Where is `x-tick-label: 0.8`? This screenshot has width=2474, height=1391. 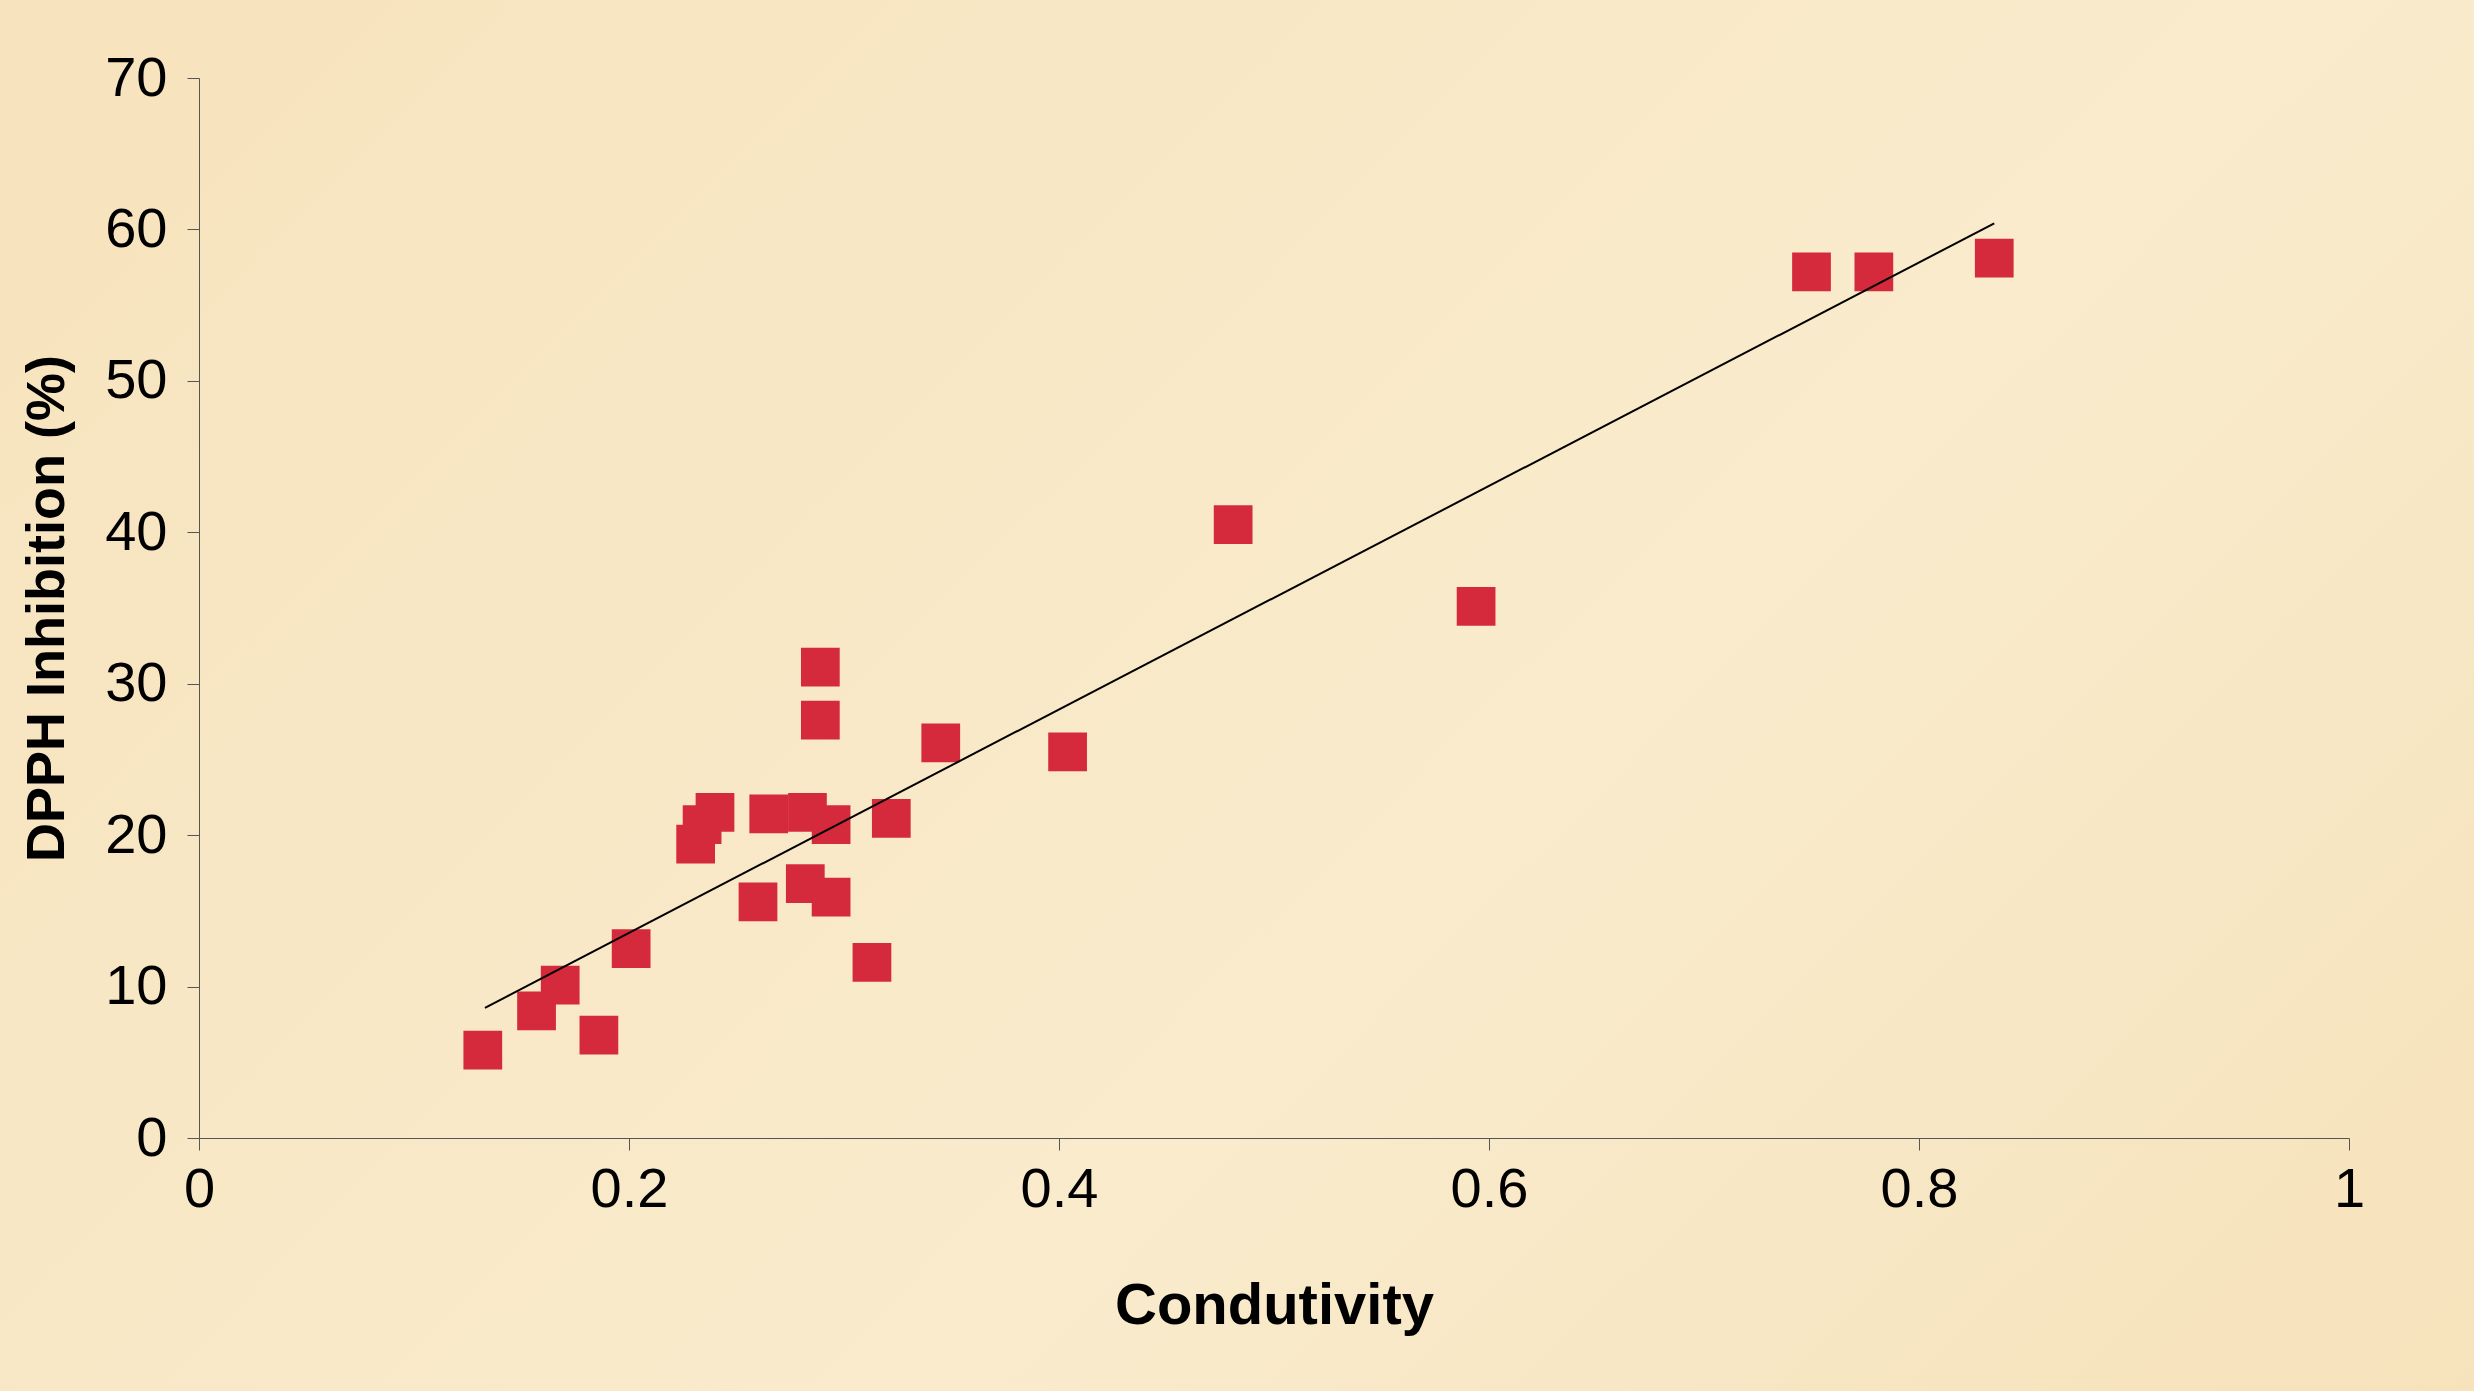 x-tick-label: 0.8 is located at coordinates (1919, 1187).